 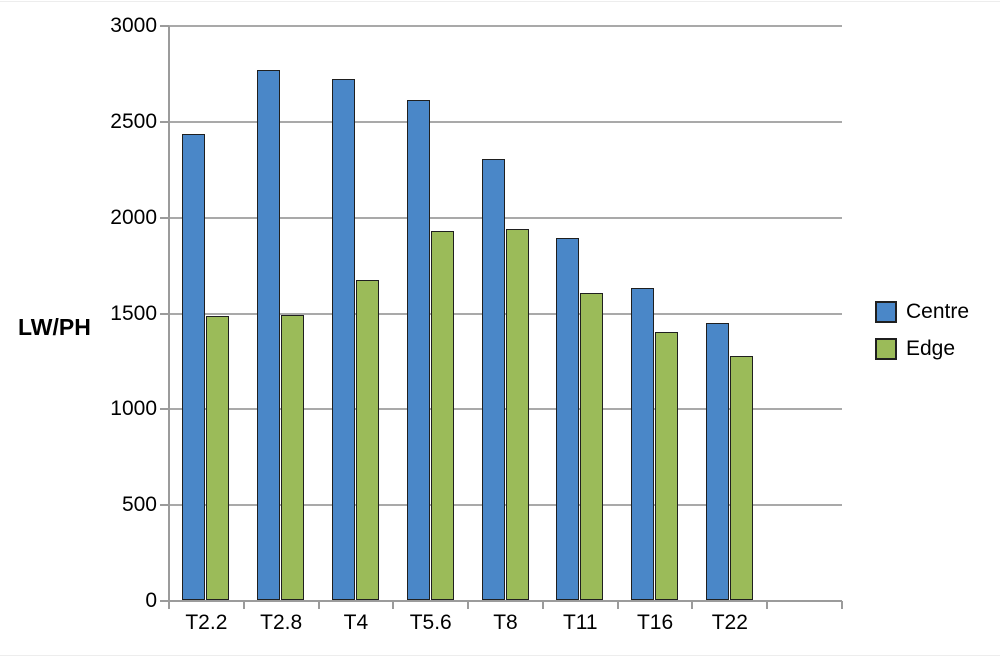 What do you see at coordinates (493, 379) in the screenshot?
I see `bar-centre-T8` at bounding box center [493, 379].